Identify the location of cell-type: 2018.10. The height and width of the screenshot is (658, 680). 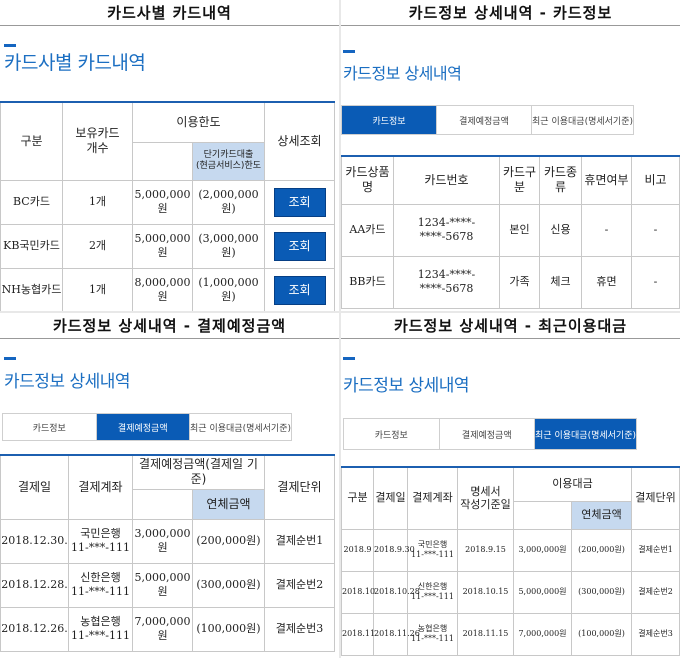
(358, 592).